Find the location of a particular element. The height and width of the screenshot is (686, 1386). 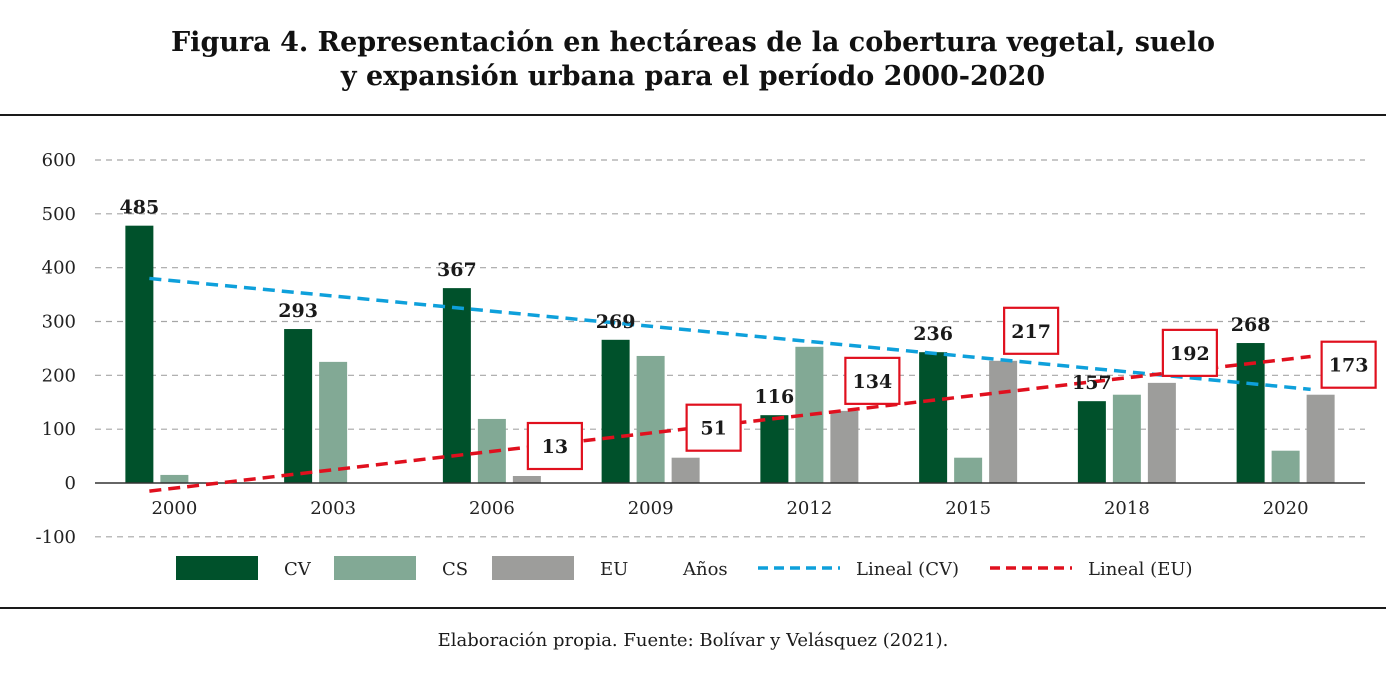

legend-label-eu: EU is located at coordinates (614, 569).